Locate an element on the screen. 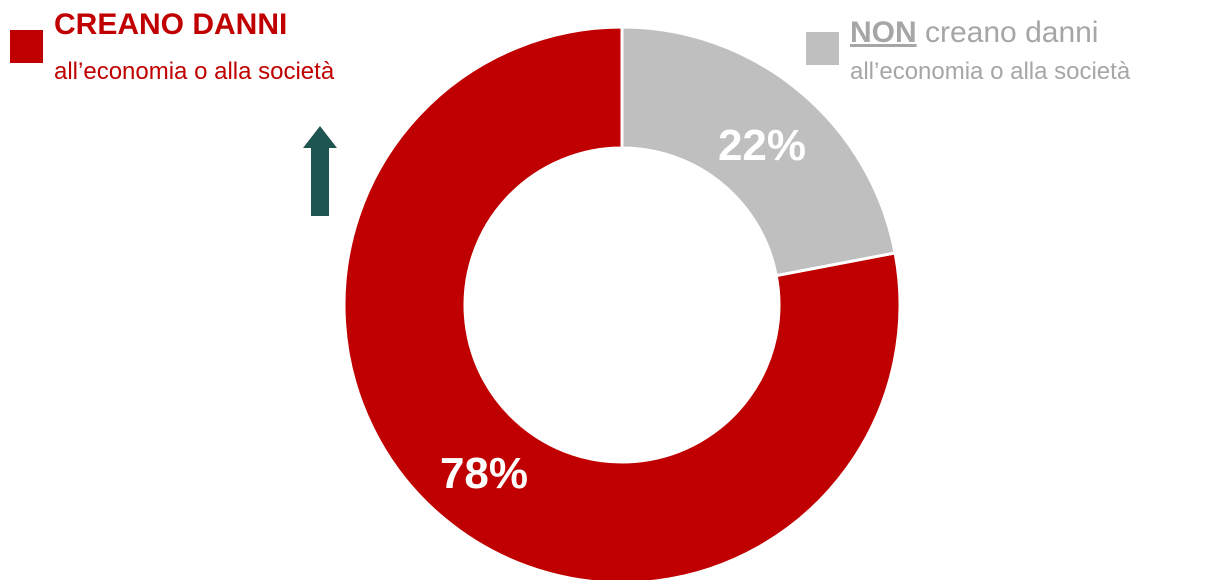  value-label-non-creano-danni: 22% is located at coordinates (762, 145).